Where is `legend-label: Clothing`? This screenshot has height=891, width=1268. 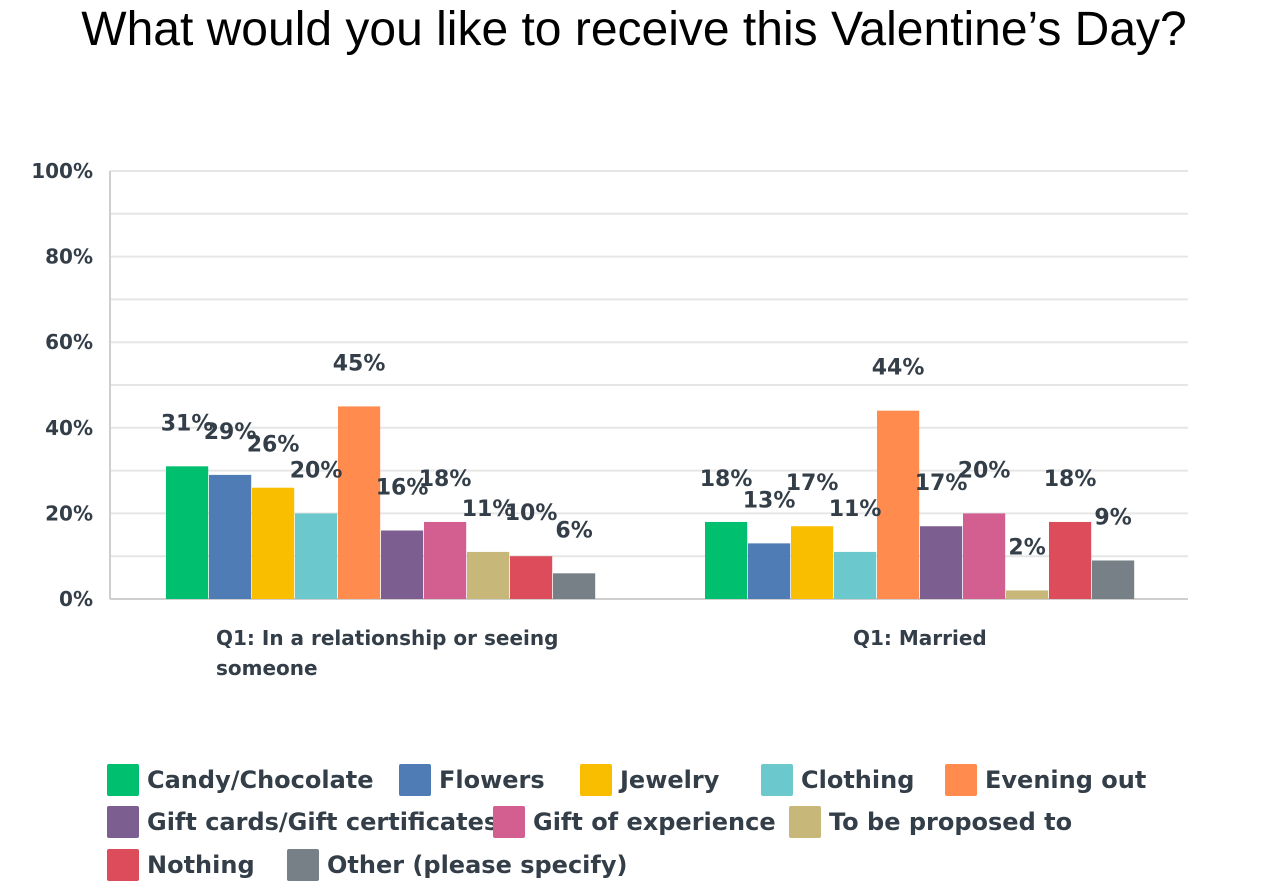
legend-label: Clothing is located at coordinates (858, 780).